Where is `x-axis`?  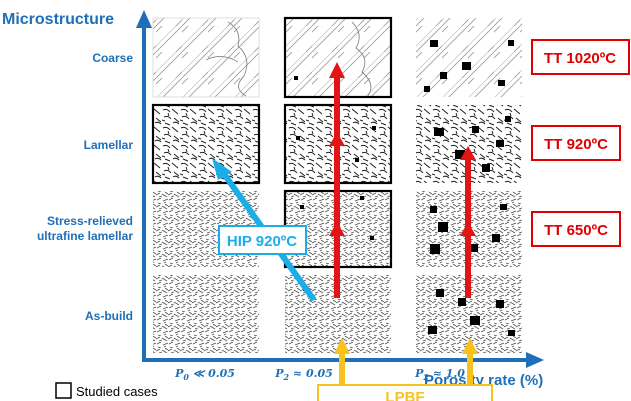
x-axis is located at coordinates (343, 360).